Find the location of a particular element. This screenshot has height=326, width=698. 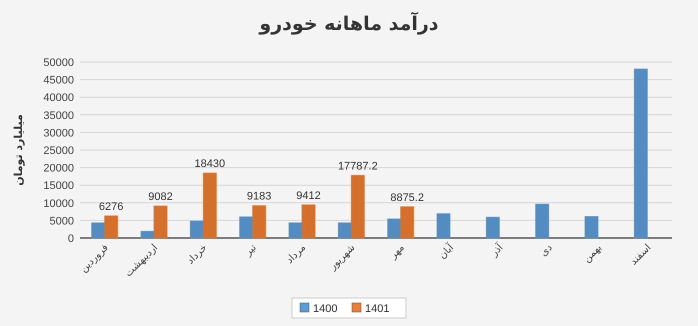

x-tick-label: شهریور is located at coordinates (342, 257).